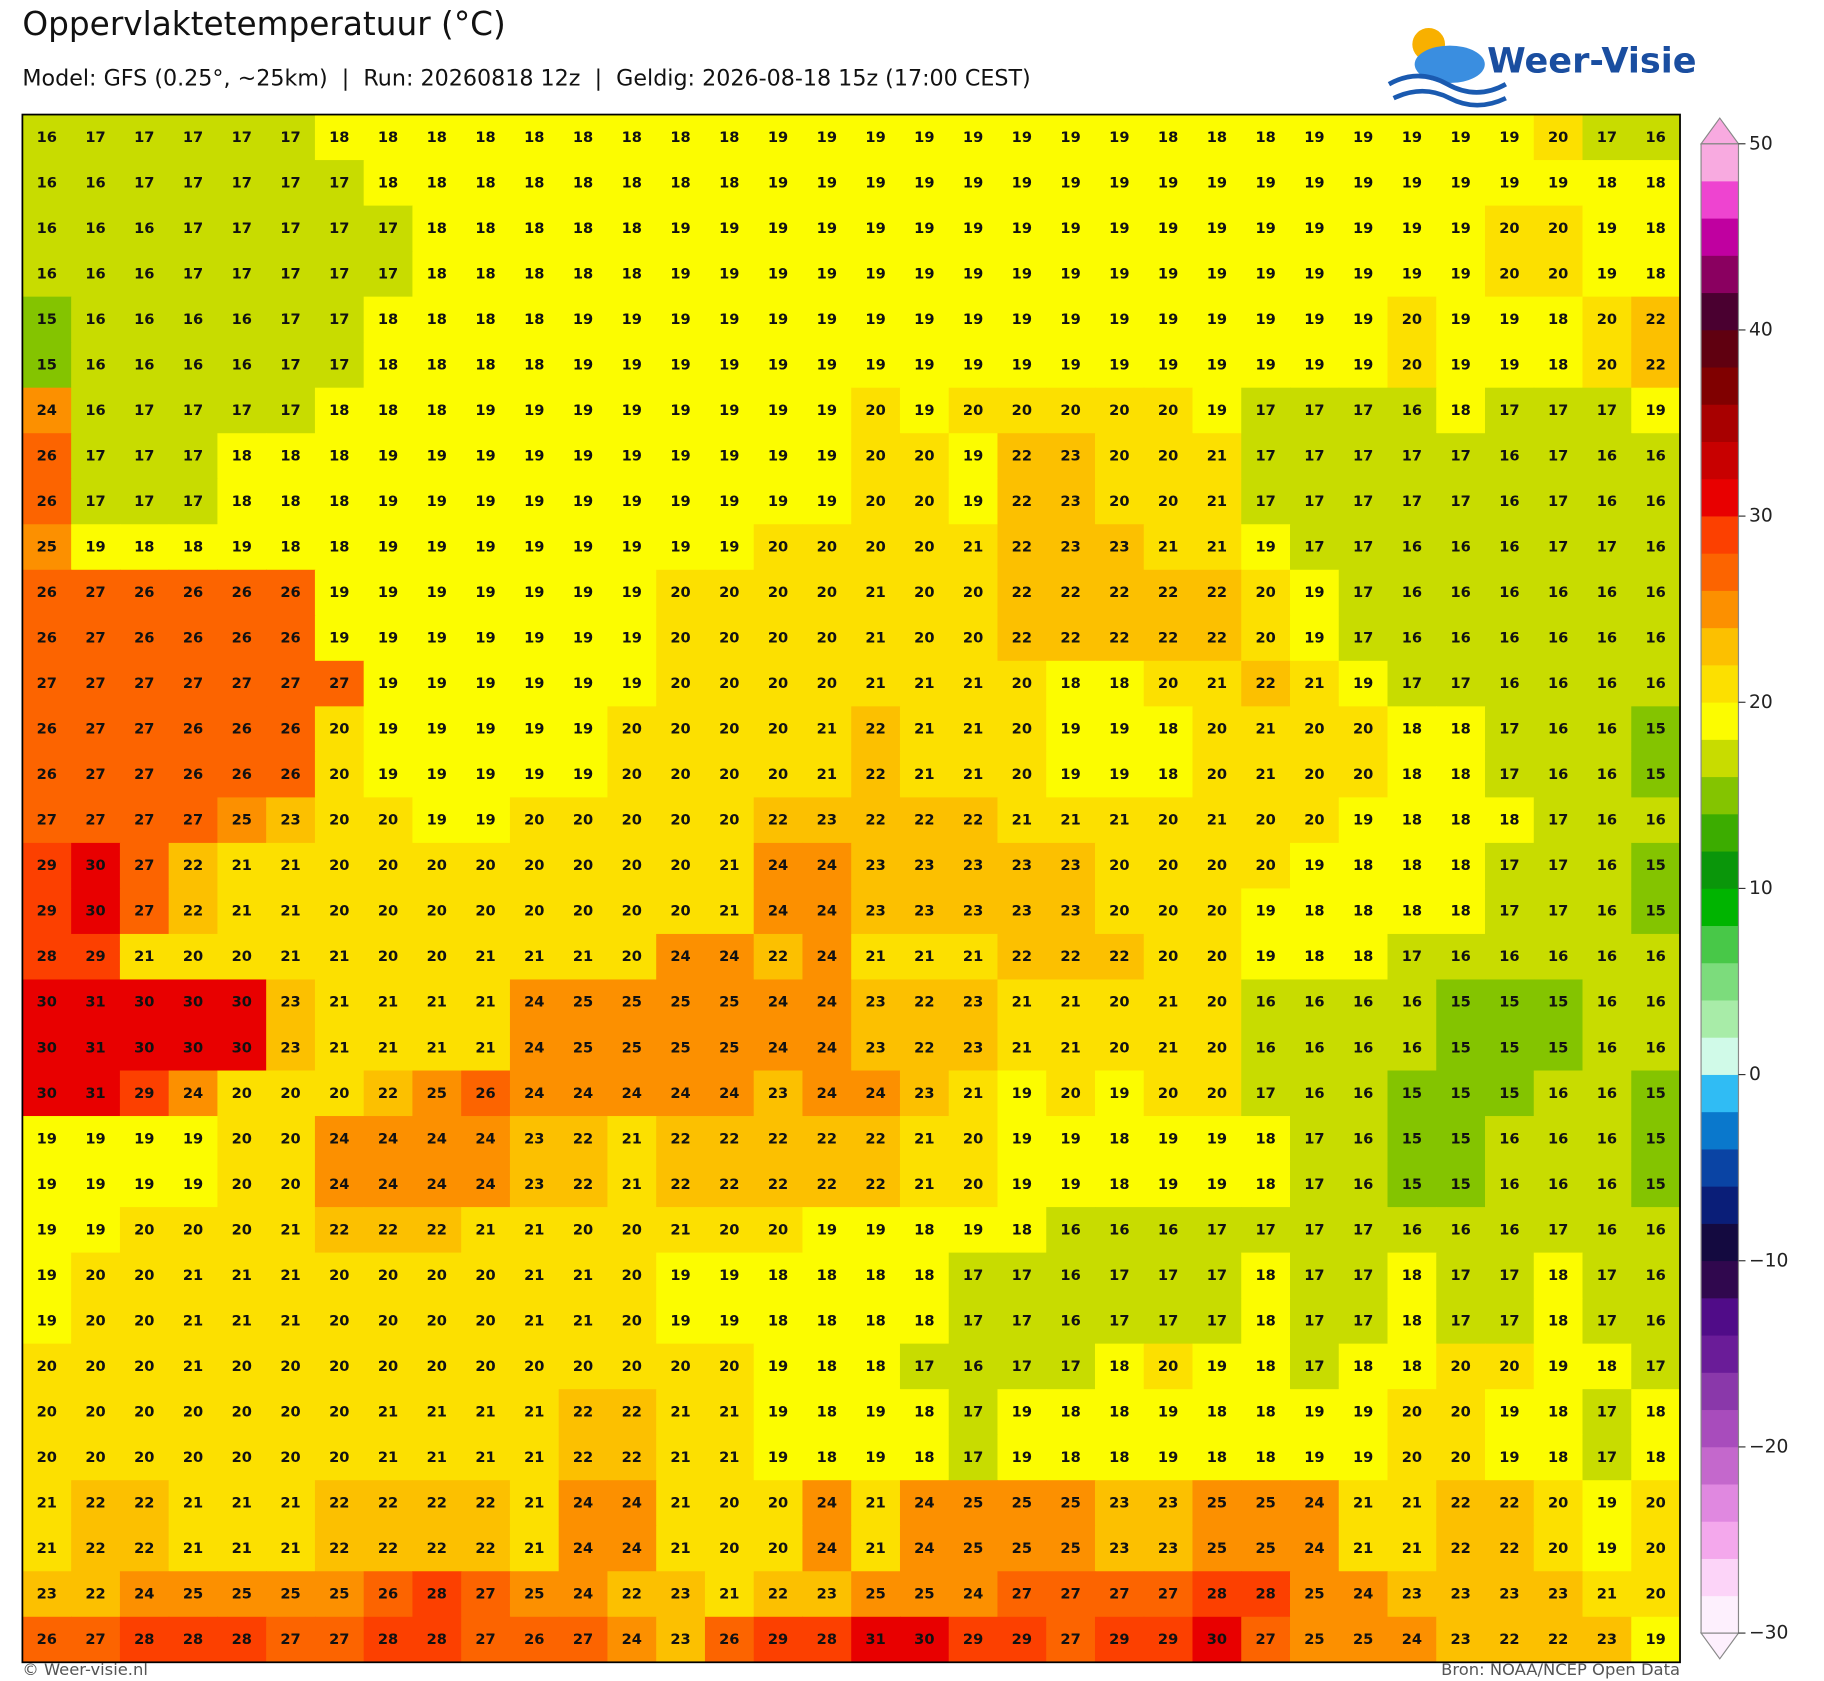 The image size is (1824, 1681). What do you see at coordinates (1655, 865) in the screenshot?
I see `temp-label: 15` at bounding box center [1655, 865].